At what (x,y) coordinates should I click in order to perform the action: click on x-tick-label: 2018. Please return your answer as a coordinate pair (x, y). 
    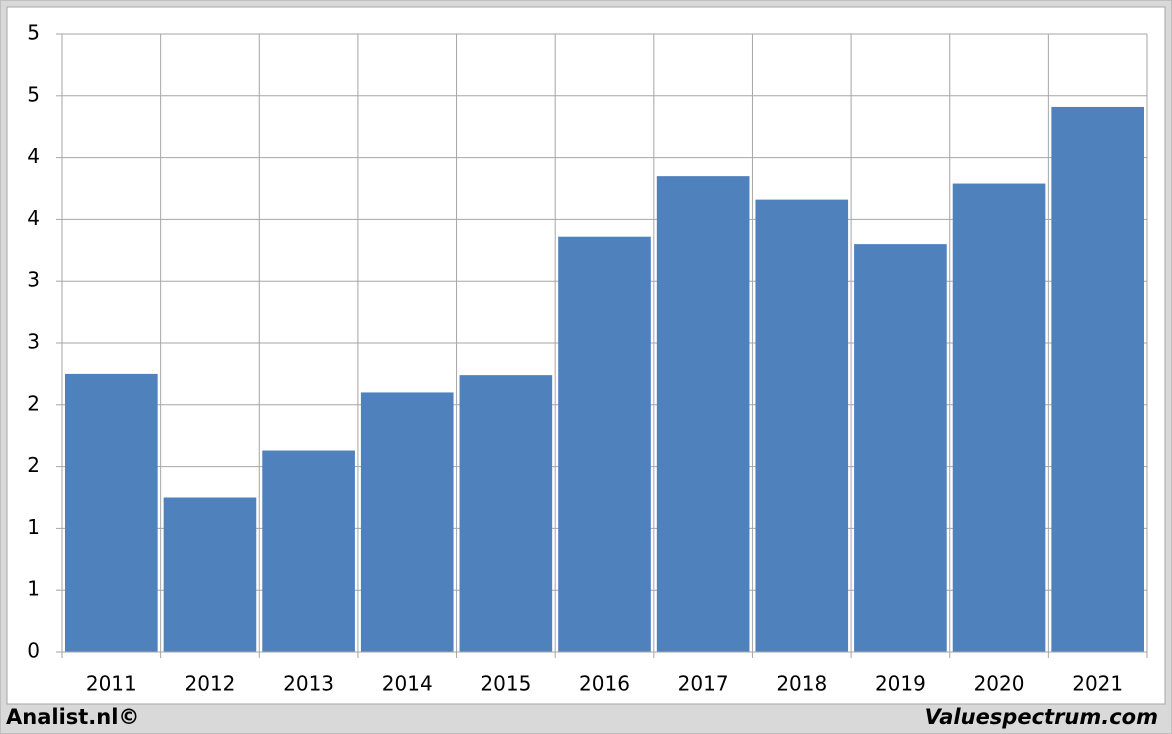
    Looking at the image, I should click on (801, 684).